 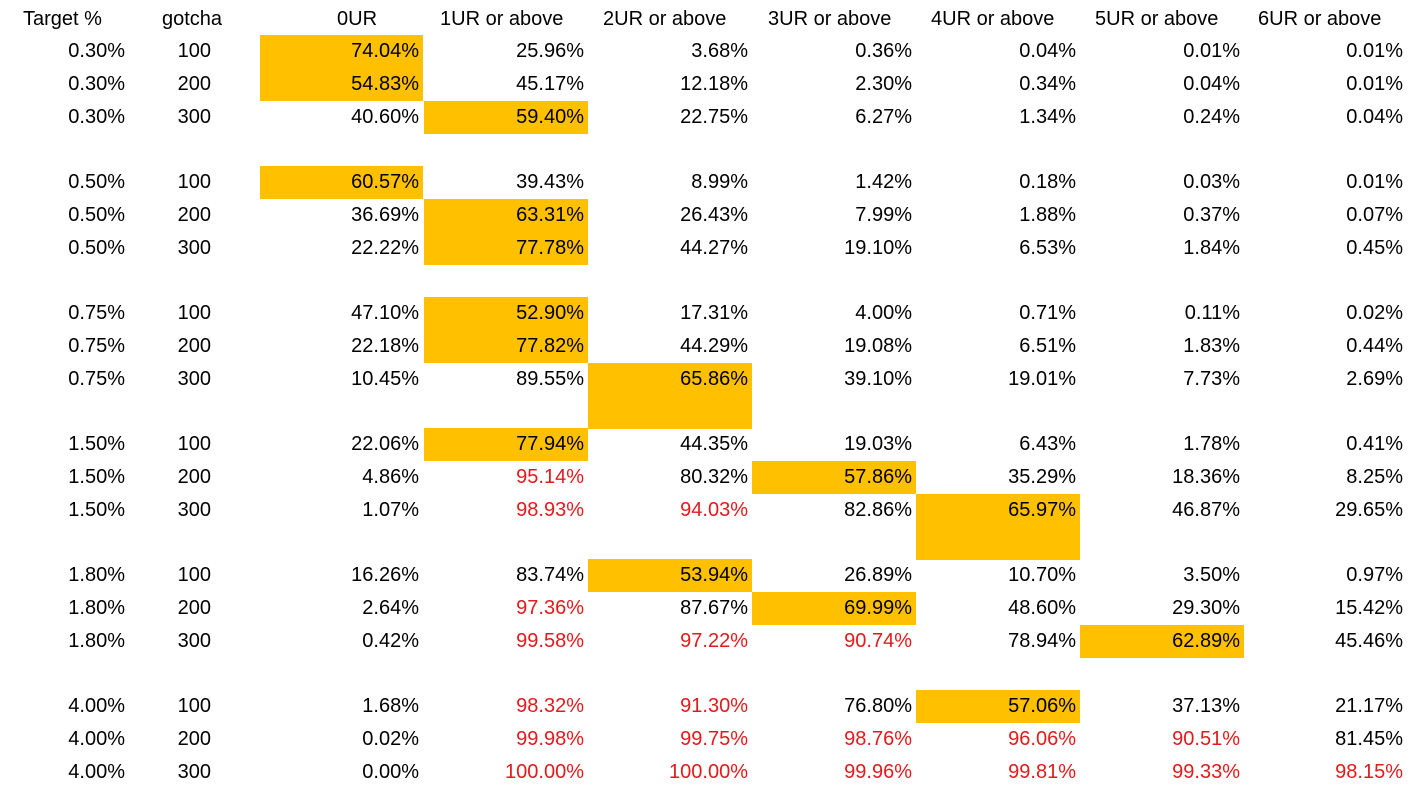 I want to click on cell-6ur: 2.69%, so click(x=1374, y=379).